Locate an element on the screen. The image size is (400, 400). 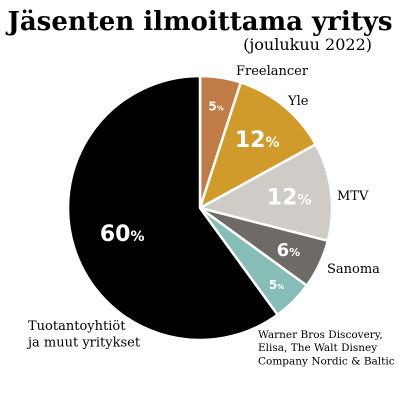
data-label-5: 5% is located at coordinates (276, 285).